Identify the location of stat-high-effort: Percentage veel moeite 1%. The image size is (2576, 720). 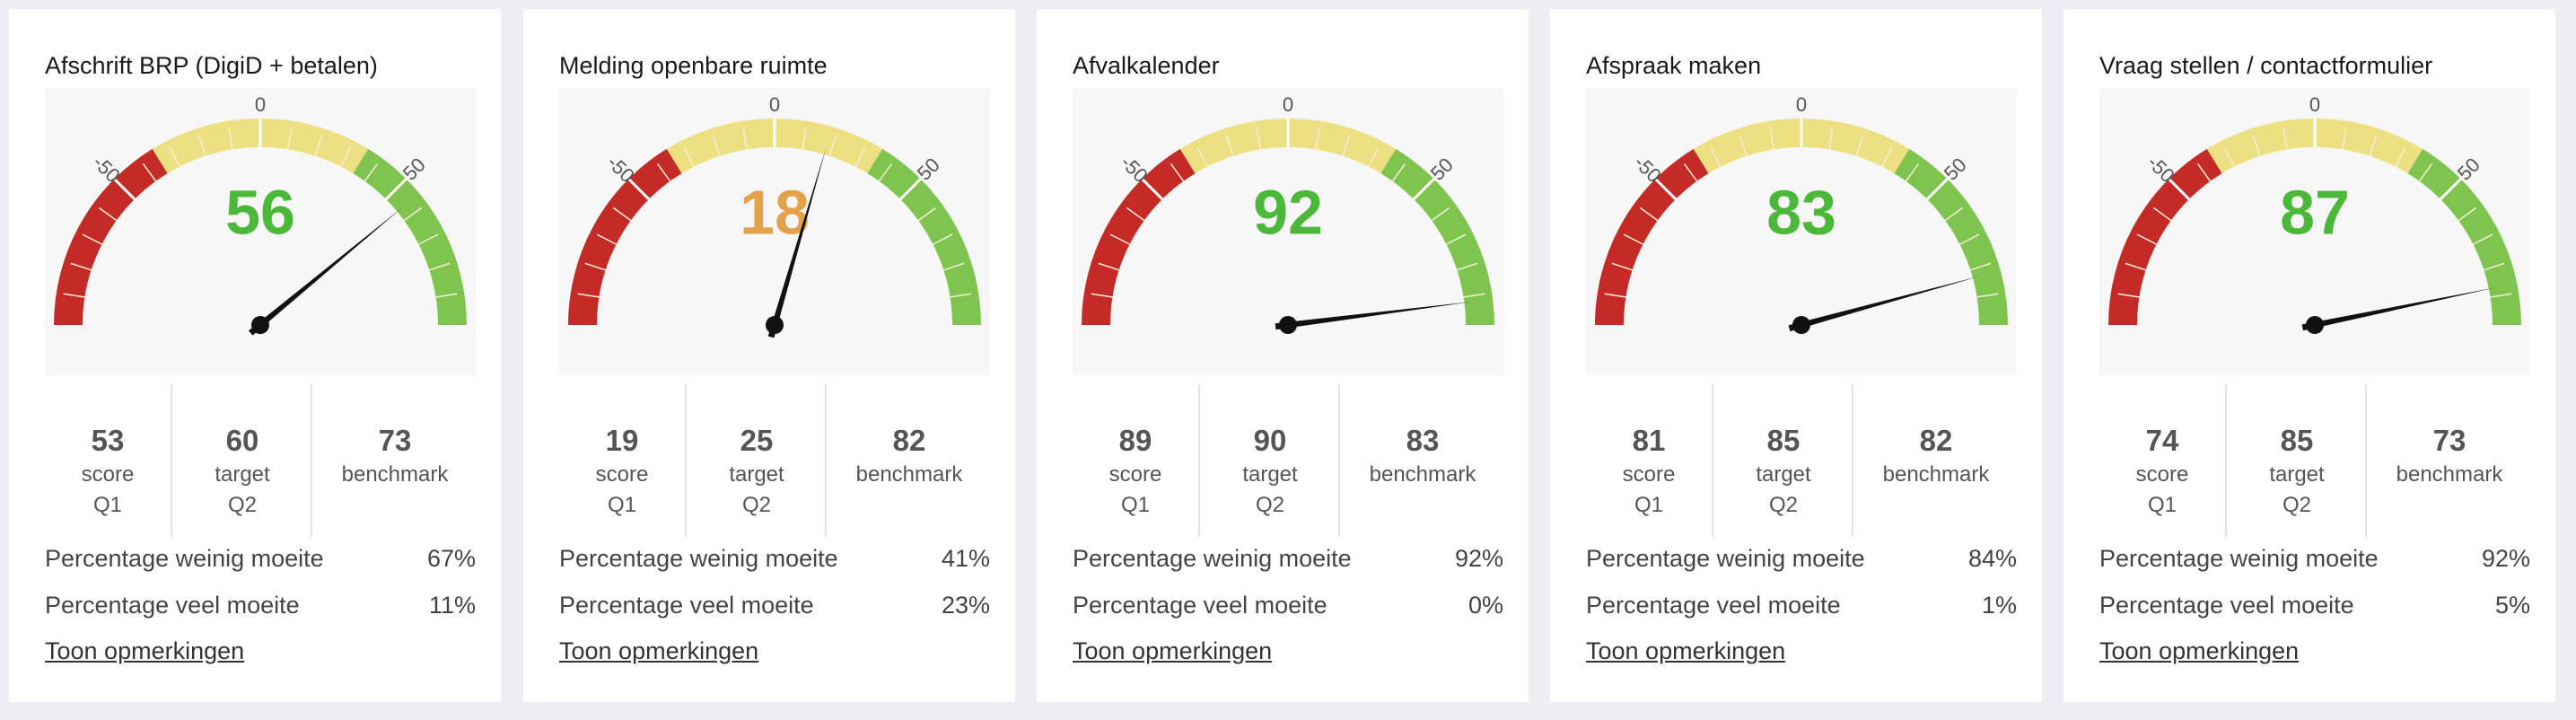
(1801, 610).